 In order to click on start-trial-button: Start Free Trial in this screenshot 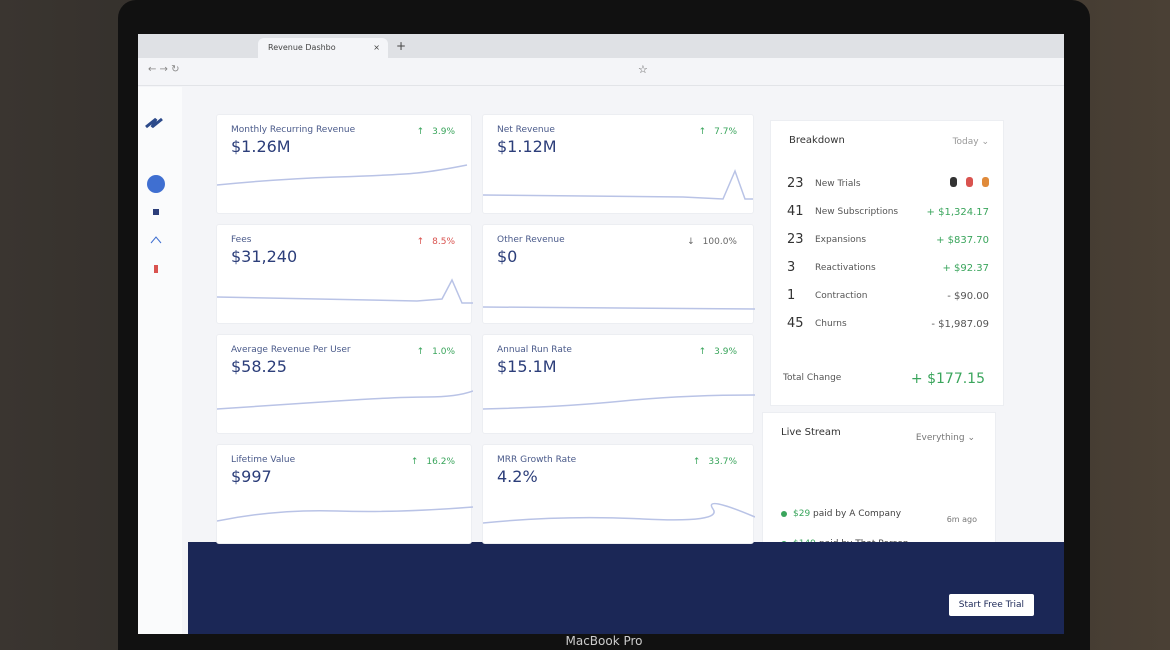, I will do `click(991, 605)`.